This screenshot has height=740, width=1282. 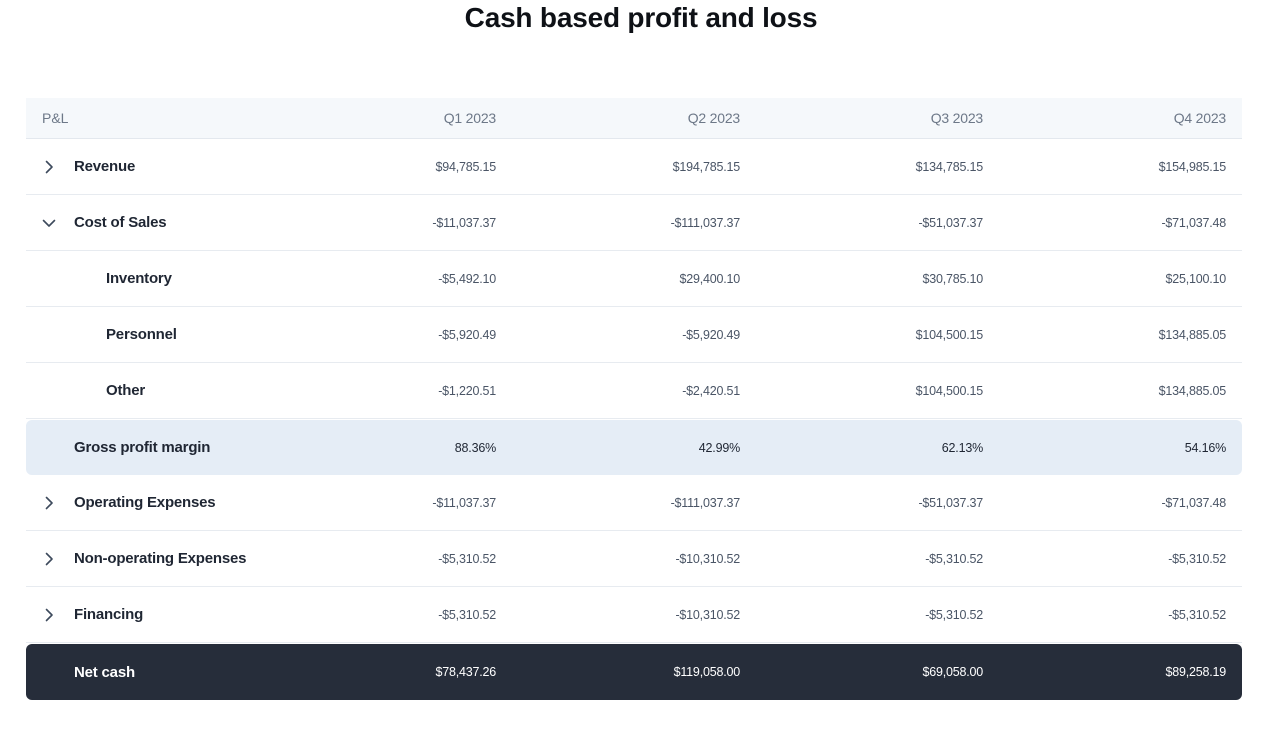 I want to click on column-header-q3: Q3 2023, so click(x=957, y=118).